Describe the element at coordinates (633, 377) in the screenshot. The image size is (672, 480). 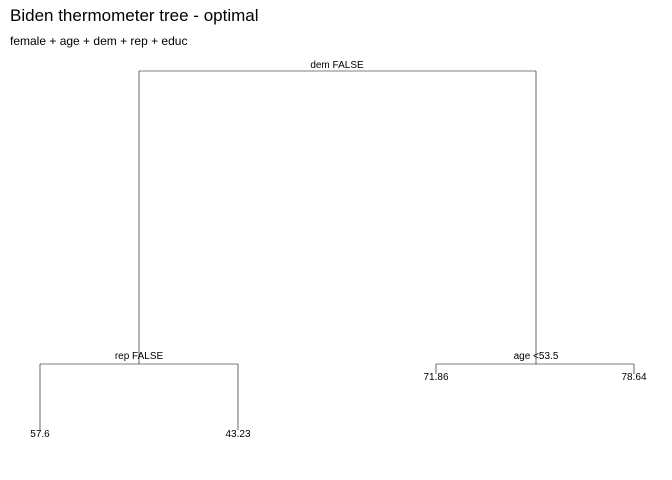
I see `leaf-label: 78.64` at that location.